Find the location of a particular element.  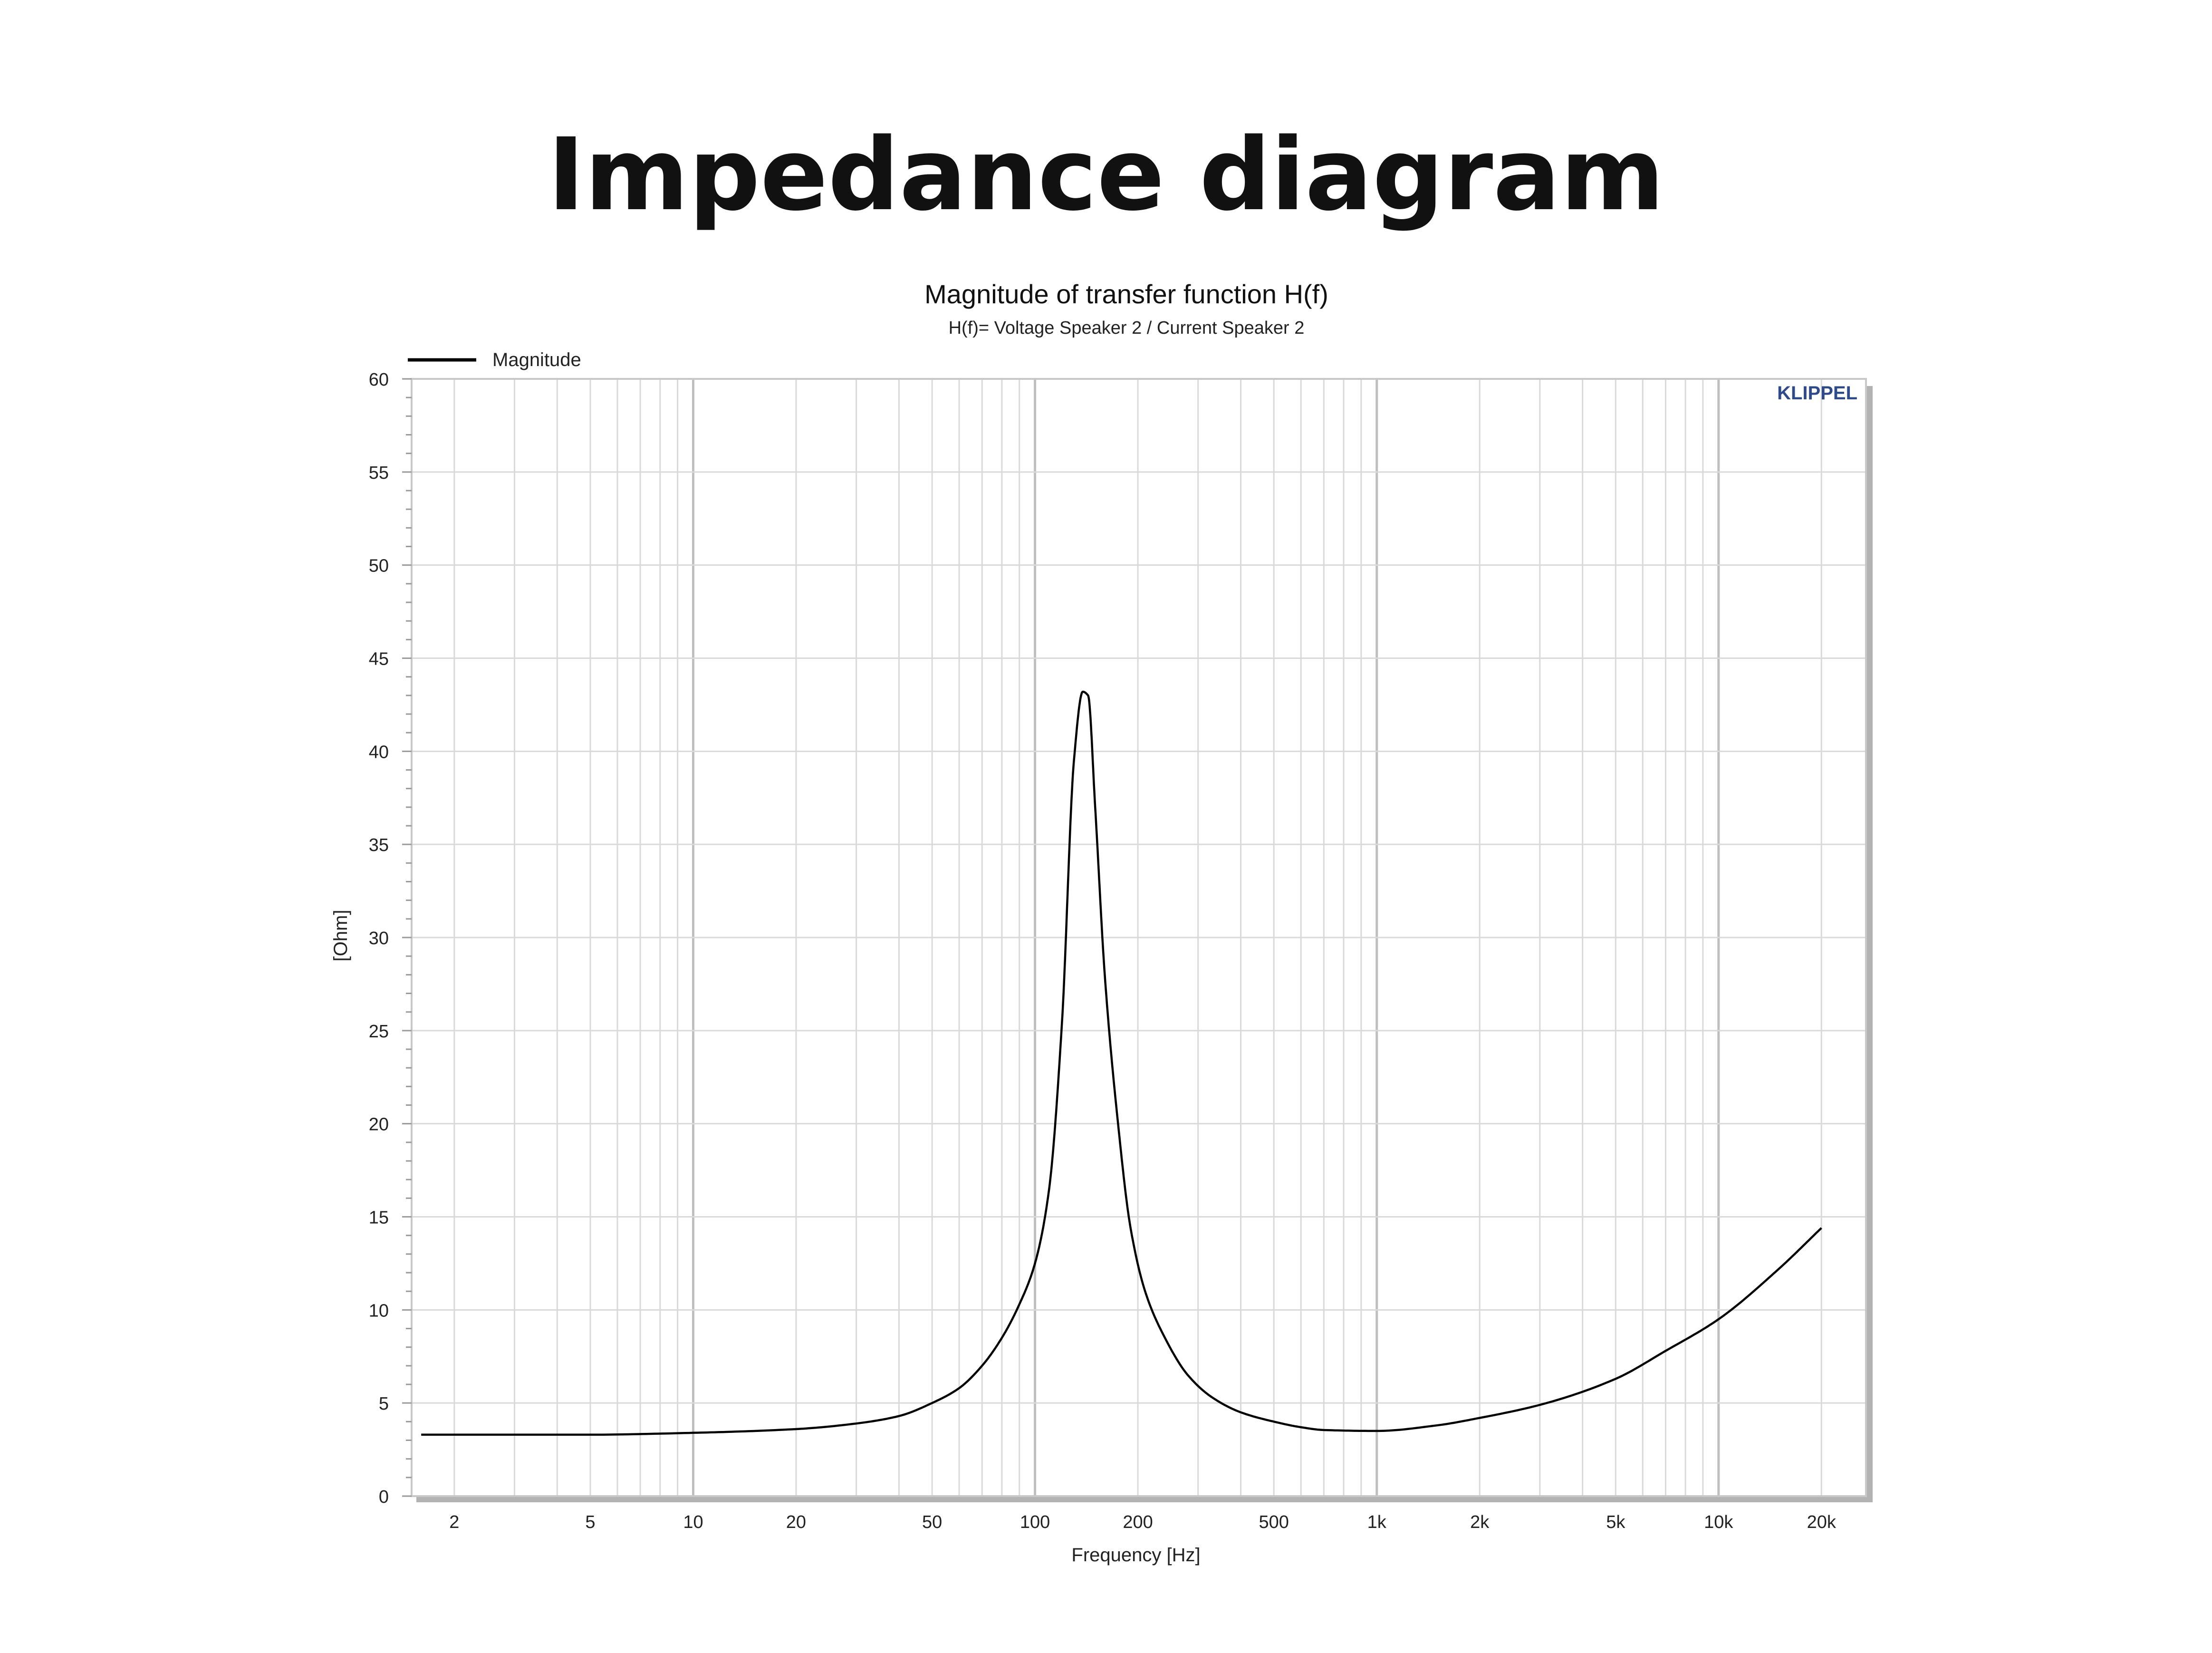

x-tick-label: 100 is located at coordinates (1035, 1522).